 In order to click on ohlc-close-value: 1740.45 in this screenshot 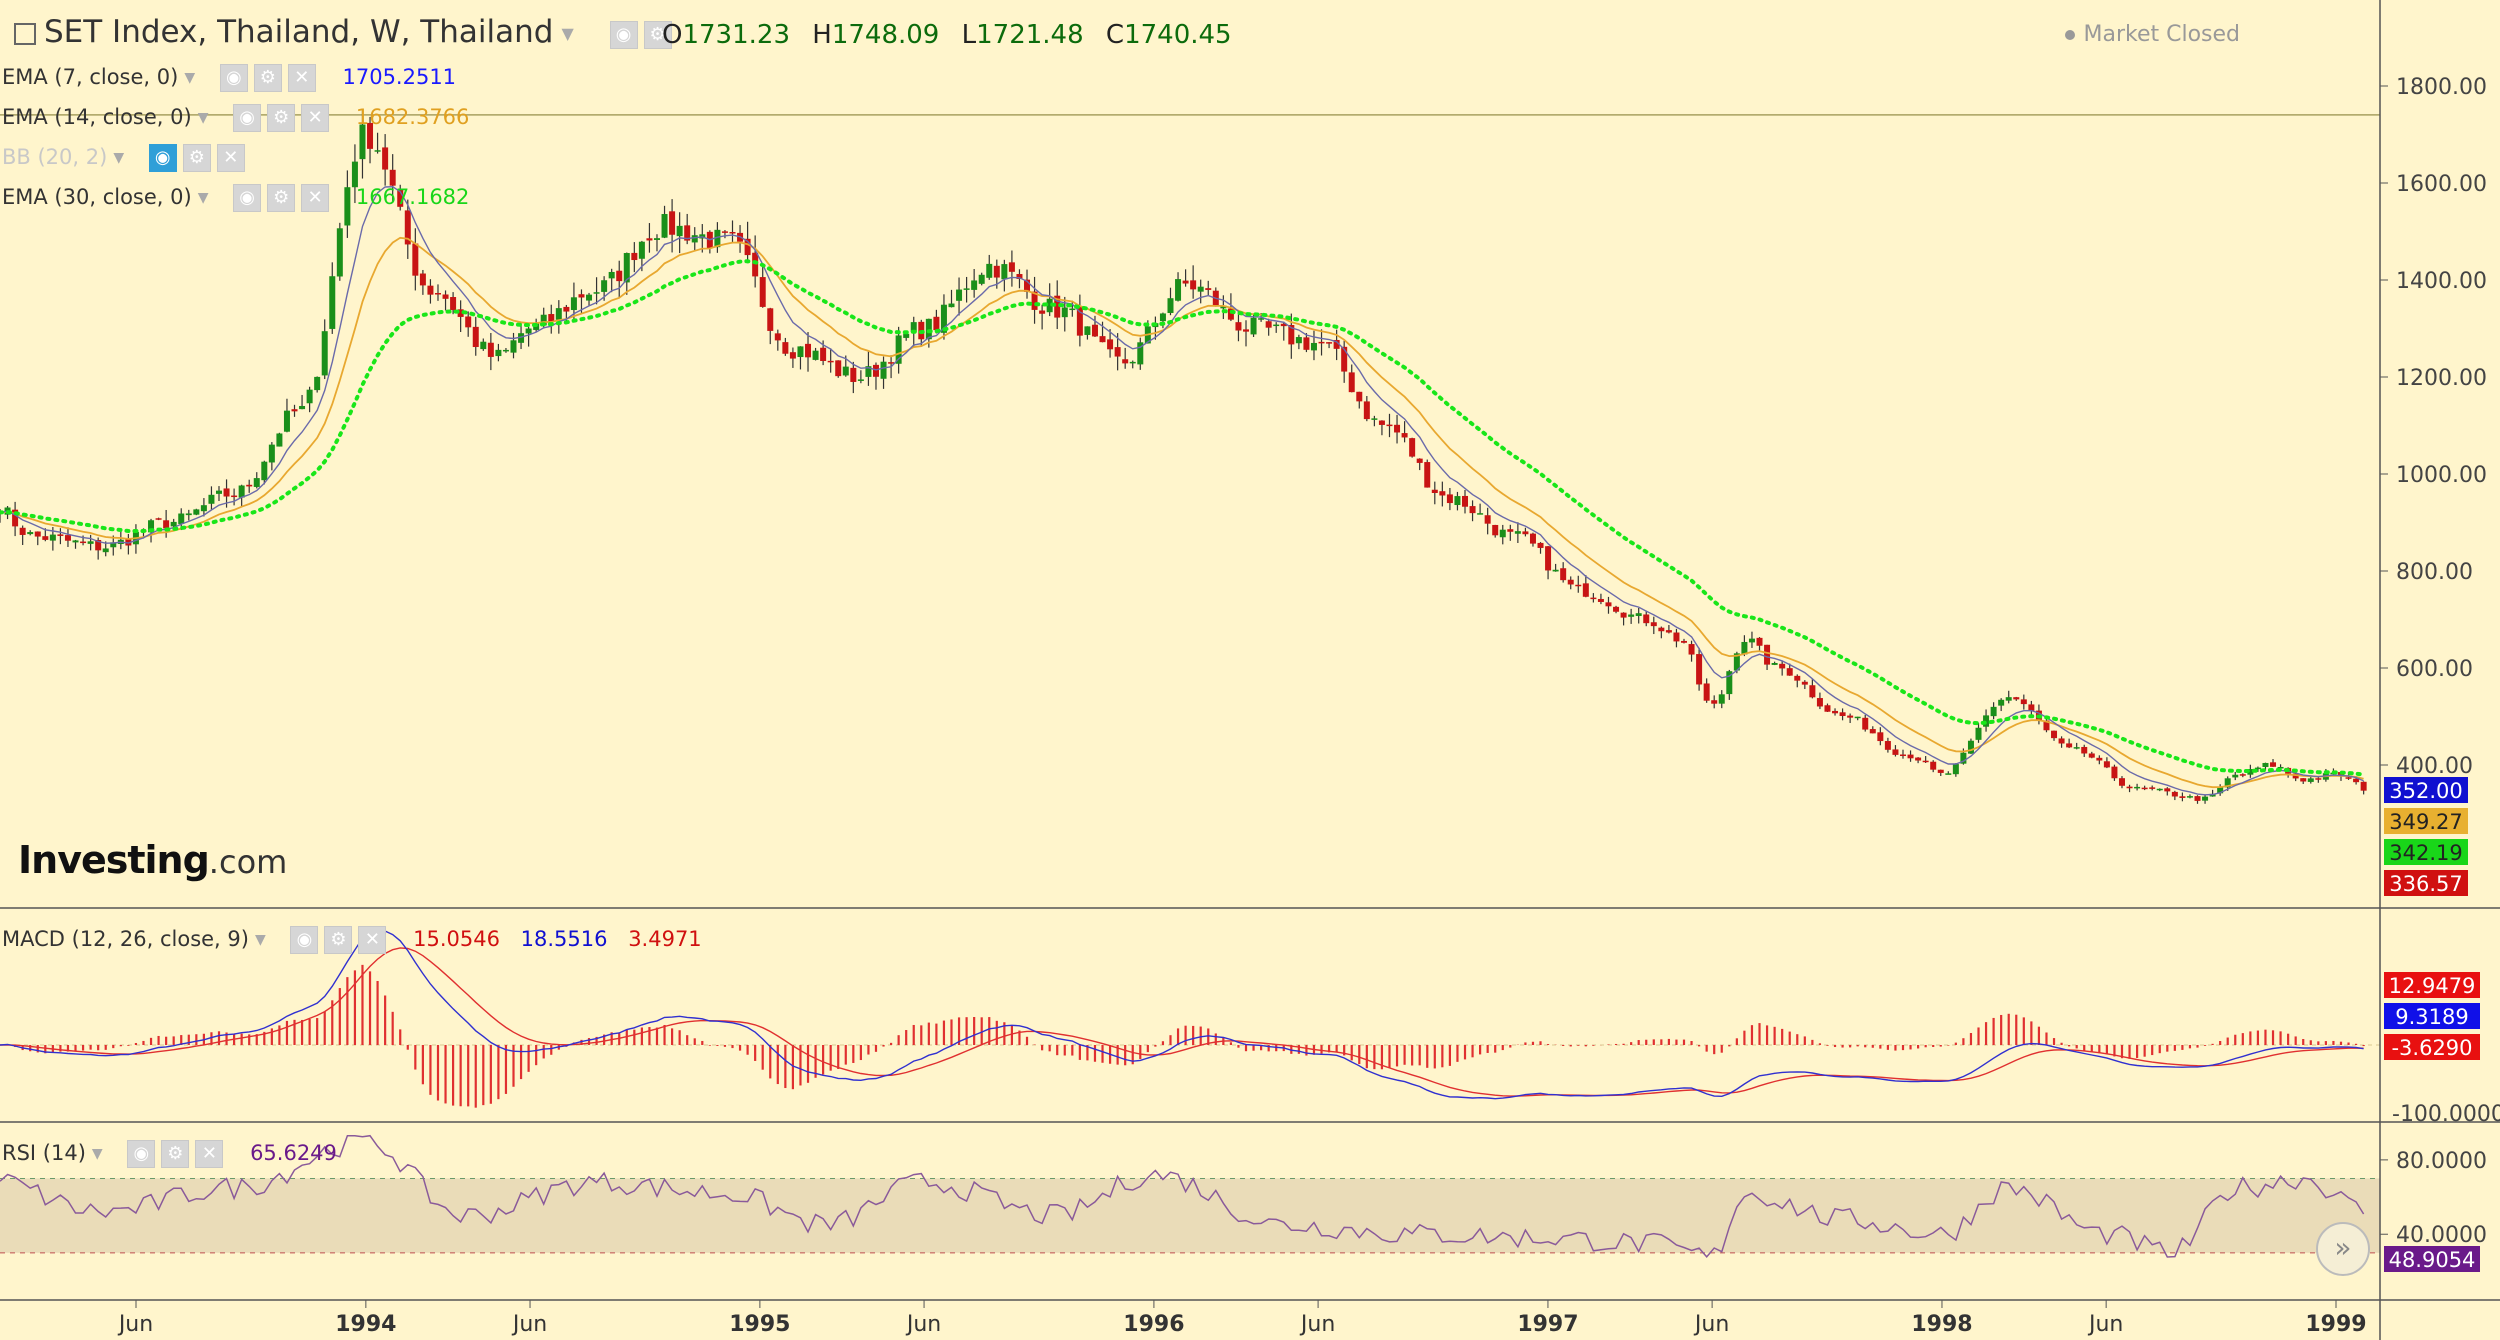, I will do `click(1178, 35)`.